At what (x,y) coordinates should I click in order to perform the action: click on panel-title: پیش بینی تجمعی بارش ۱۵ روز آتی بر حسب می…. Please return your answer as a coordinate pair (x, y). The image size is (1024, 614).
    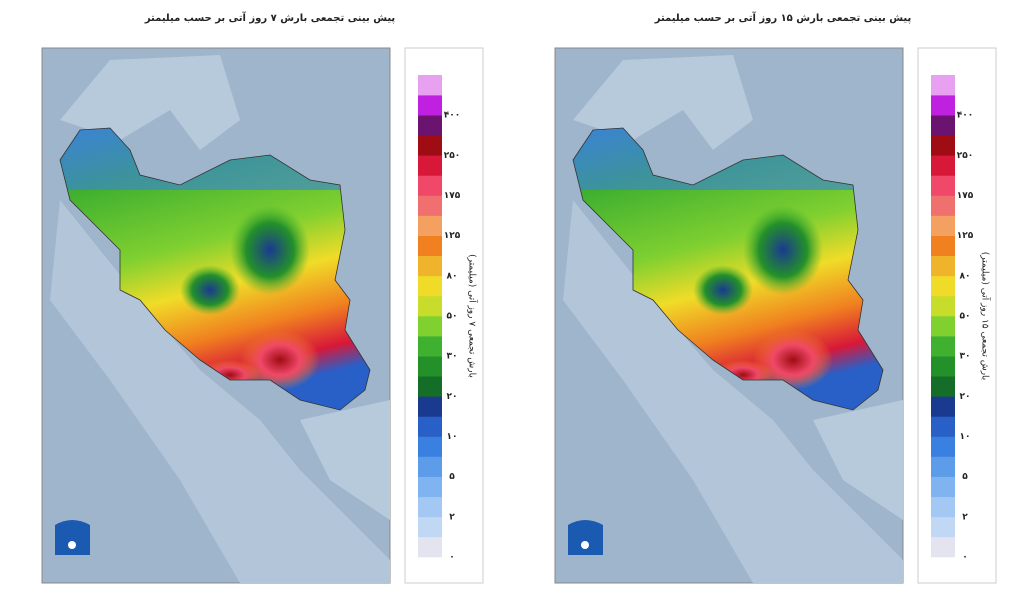
    Looking at the image, I should click on (783, 17).